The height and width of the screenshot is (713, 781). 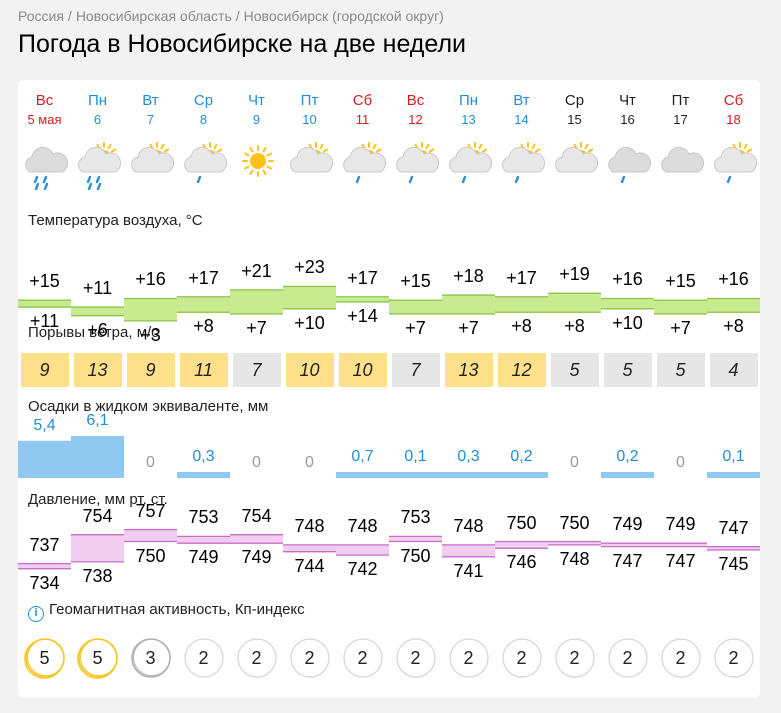 What do you see at coordinates (44, 119) in the screenshot?
I see `day-date: 5 мая` at bounding box center [44, 119].